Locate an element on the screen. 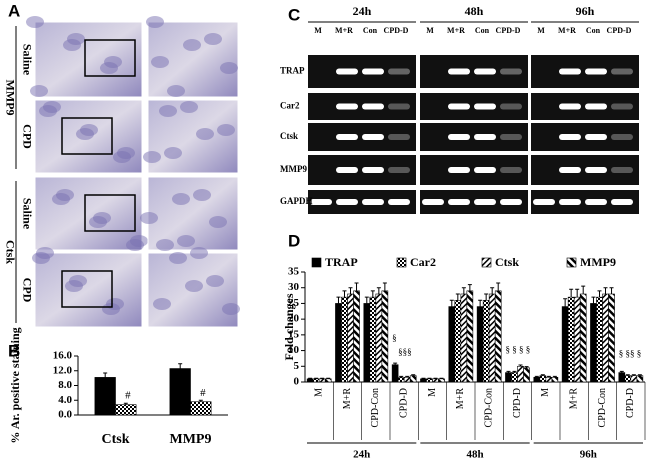 The image size is (650, 468). annotation: # is located at coordinates (128, 396).